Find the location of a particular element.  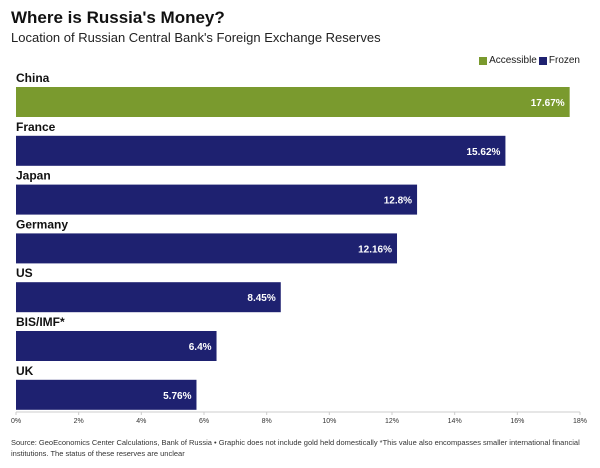

category-label-china: China is located at coordinates (33, 78).